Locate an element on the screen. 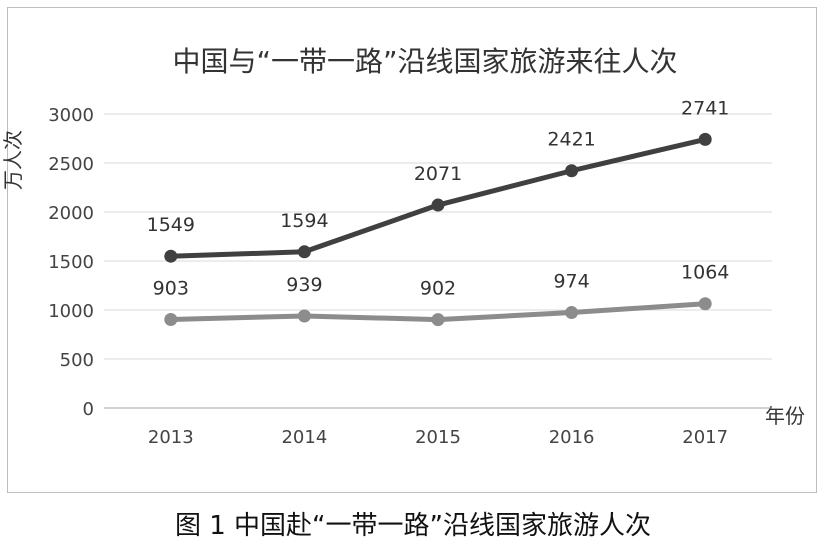 The image size is (826, 549). y-tick-label: 500 is located at coordinates (77, 360).